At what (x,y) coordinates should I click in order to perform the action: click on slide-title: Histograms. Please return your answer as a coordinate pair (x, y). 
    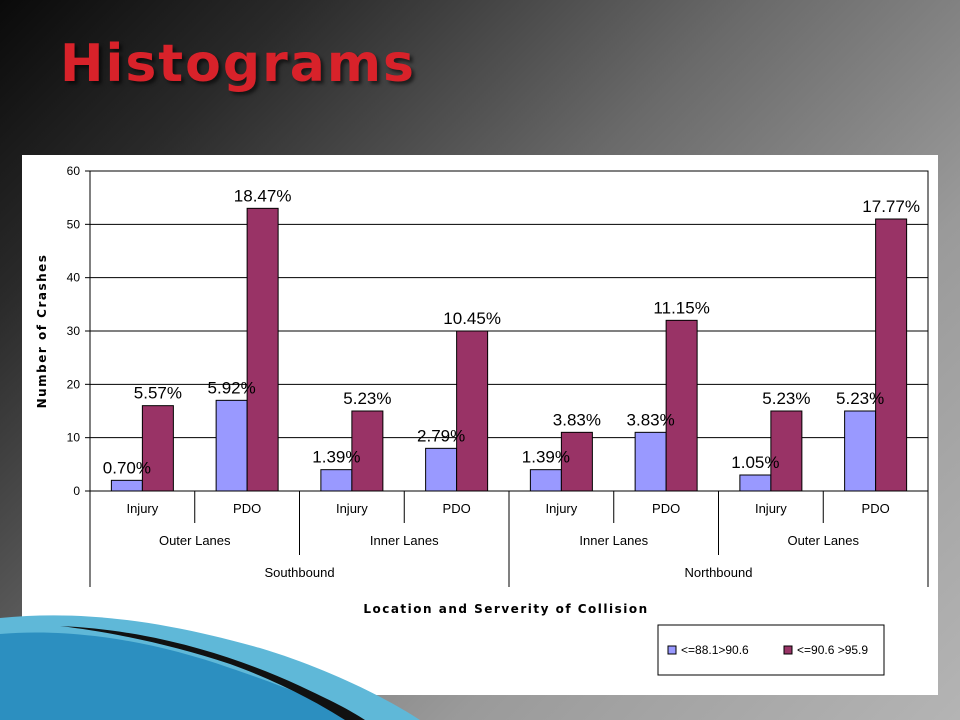
    Looking at the image, I should click on (238, 64).